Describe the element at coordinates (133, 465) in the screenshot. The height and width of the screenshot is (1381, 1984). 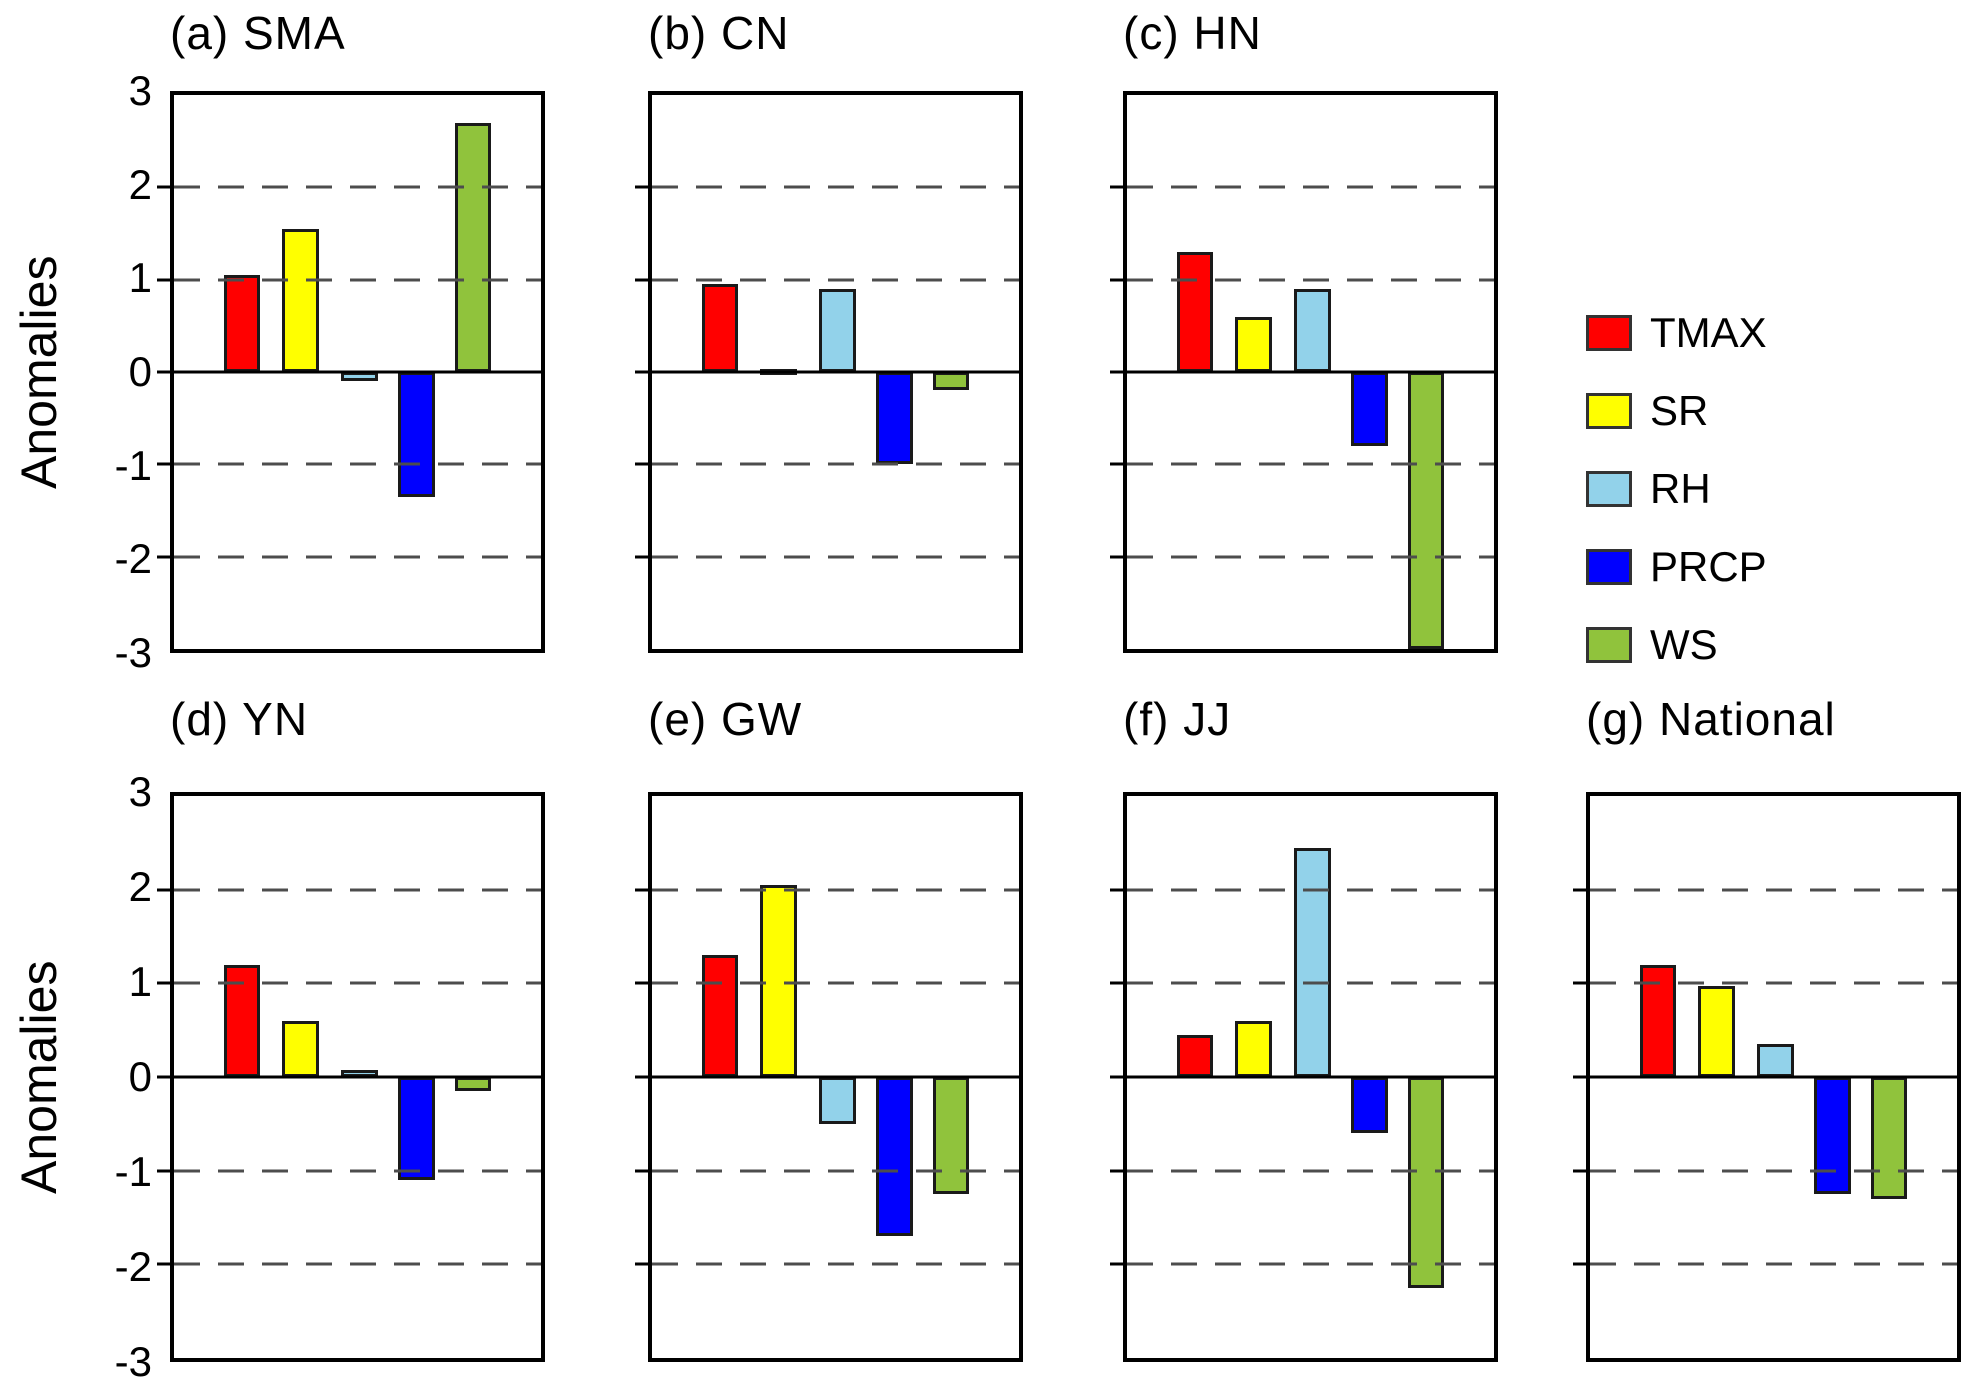
I see `y-tick-label: -1` at that location.